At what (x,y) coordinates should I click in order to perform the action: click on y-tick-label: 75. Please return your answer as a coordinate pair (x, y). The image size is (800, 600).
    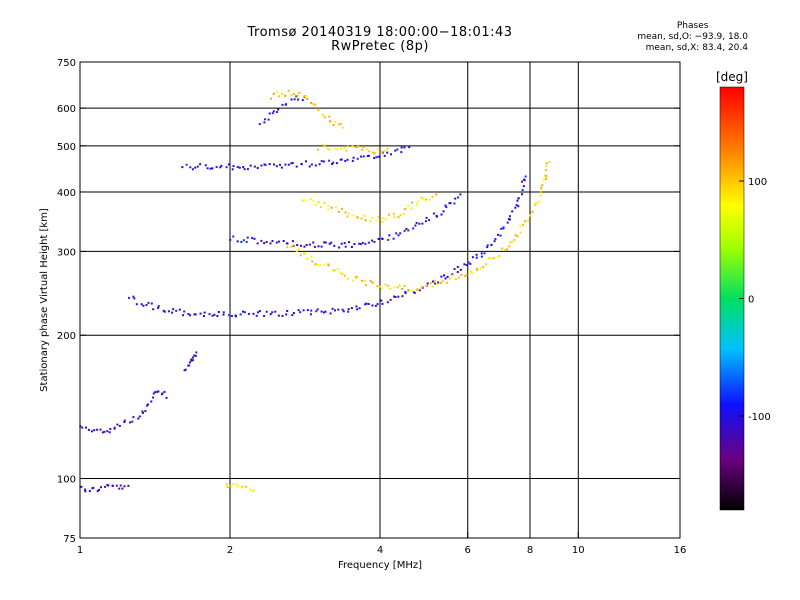
    Looking at the image, I should click on (69, 539).